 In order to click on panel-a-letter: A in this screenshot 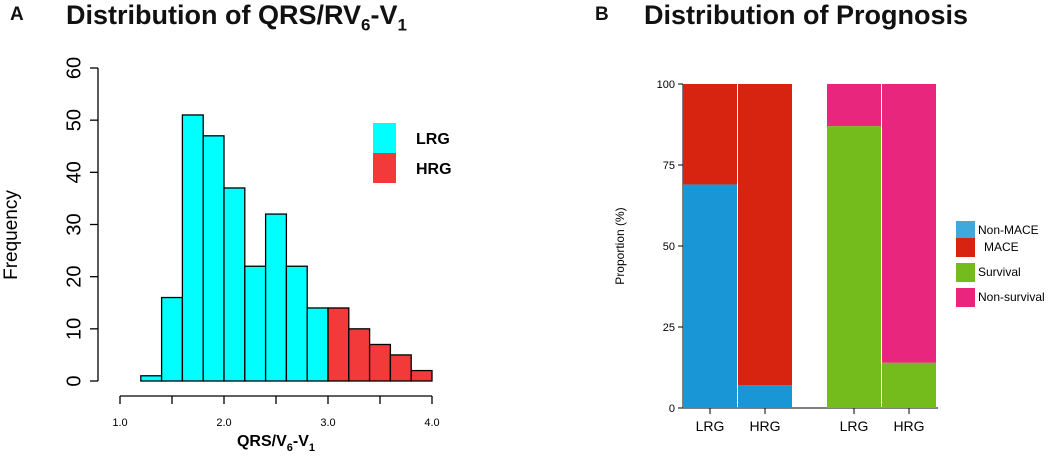, I will do `click(17, 14)`.